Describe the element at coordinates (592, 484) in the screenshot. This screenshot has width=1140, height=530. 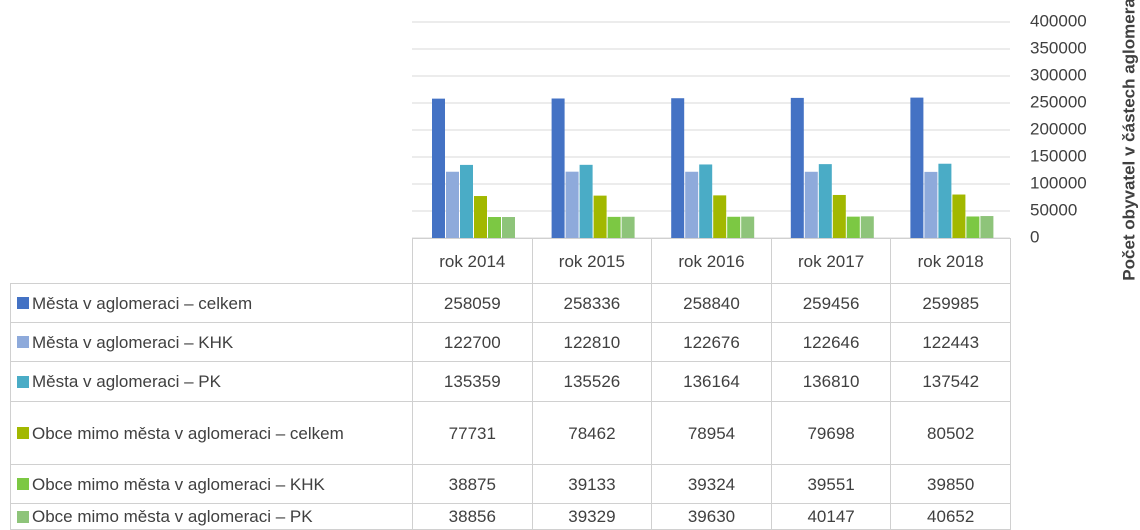
I see `table-value: 39133` at that location.